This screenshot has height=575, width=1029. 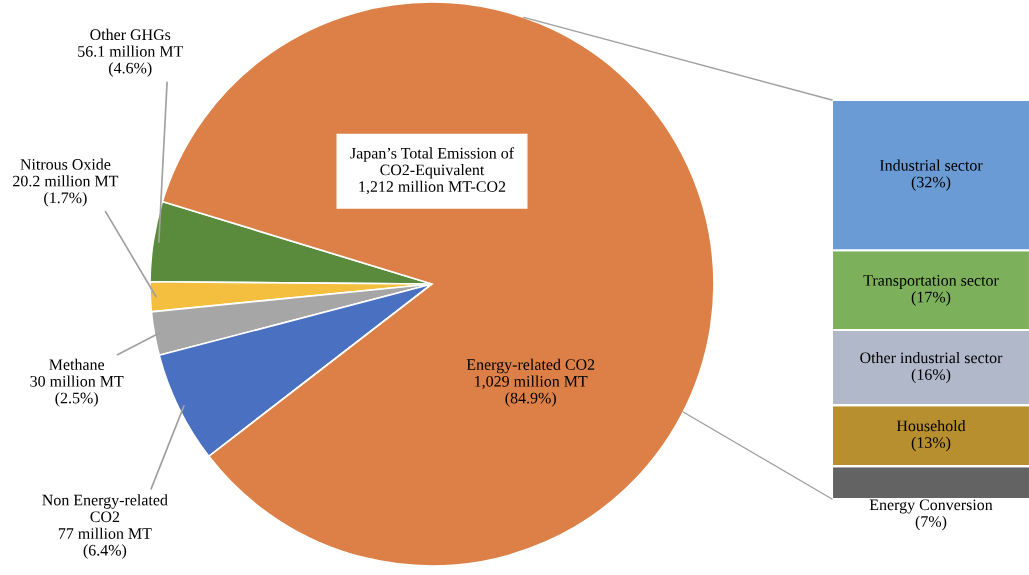 I want to click on data-label: 1,029 million MT (84.9%), so click(x=531, y=391).